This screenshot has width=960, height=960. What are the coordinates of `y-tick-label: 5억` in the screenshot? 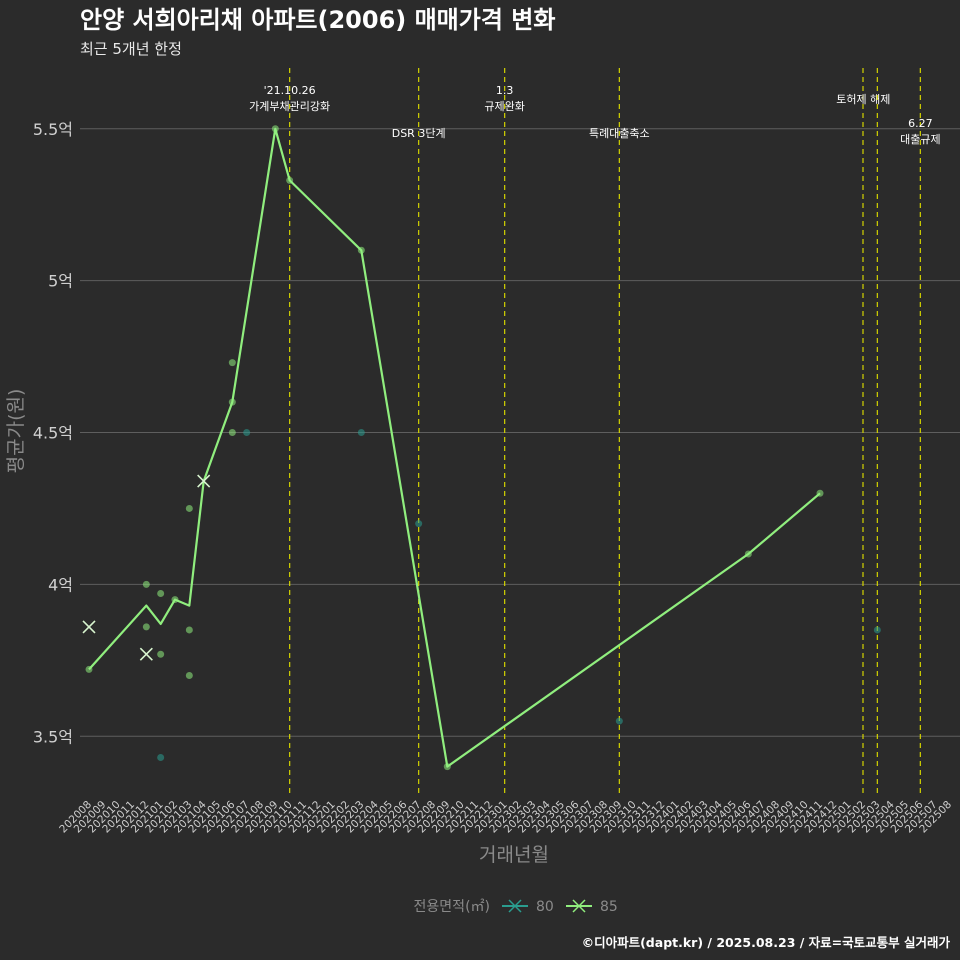 It's located at (60, 281).